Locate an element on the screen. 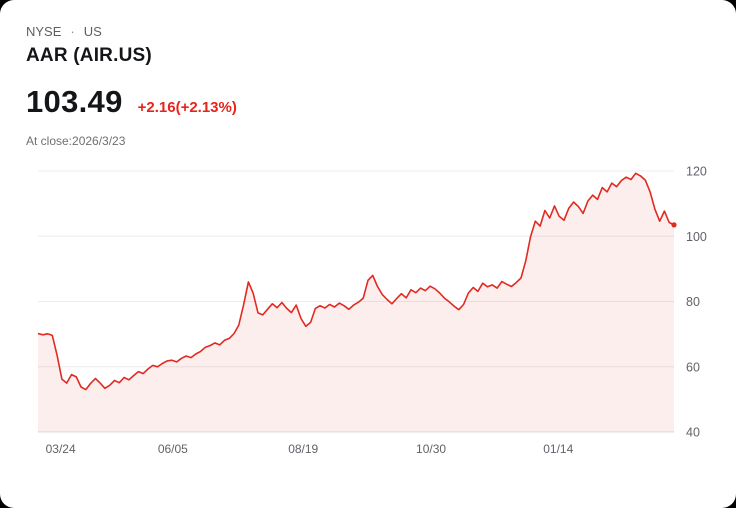  svg-text: 120 is located at coordinates (696, 172).